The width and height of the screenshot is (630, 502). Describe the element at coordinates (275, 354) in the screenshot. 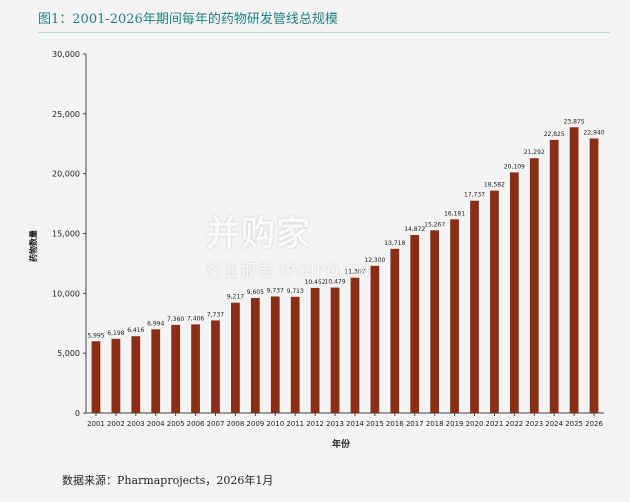

I see `bar-2010` at that location.